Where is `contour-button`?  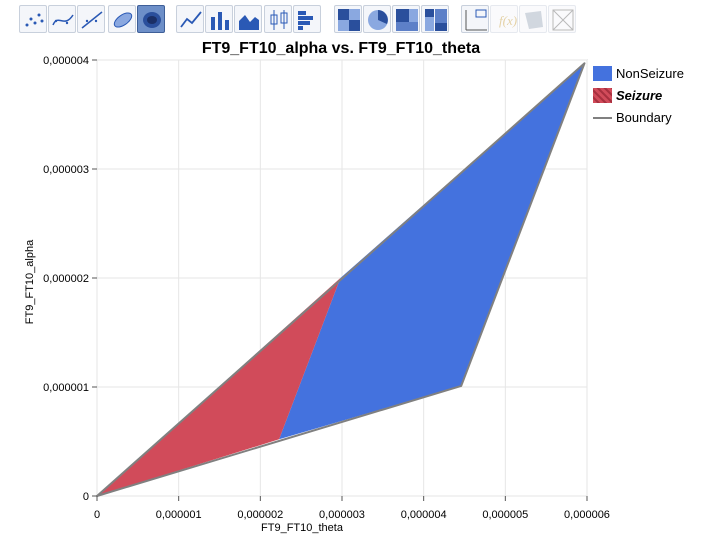 contour-button is located at coordinates (151, 19).